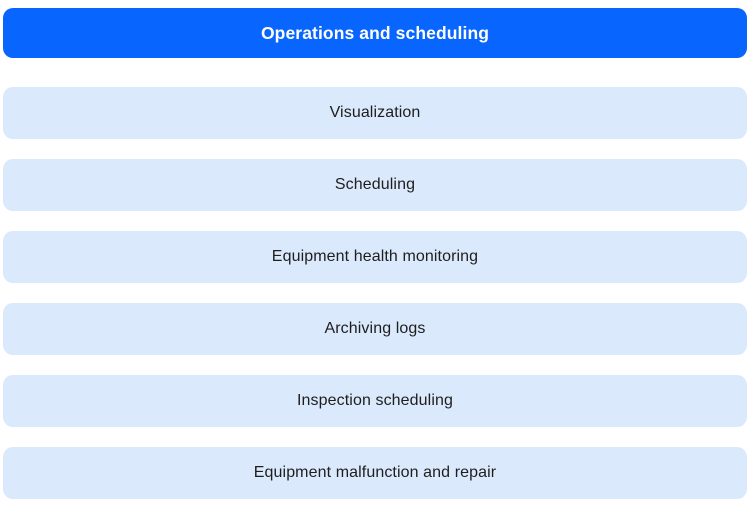 The height and width of the screenshot is (522, 750). I want to click on subcategory-item: Visualization, so click(375, 113).